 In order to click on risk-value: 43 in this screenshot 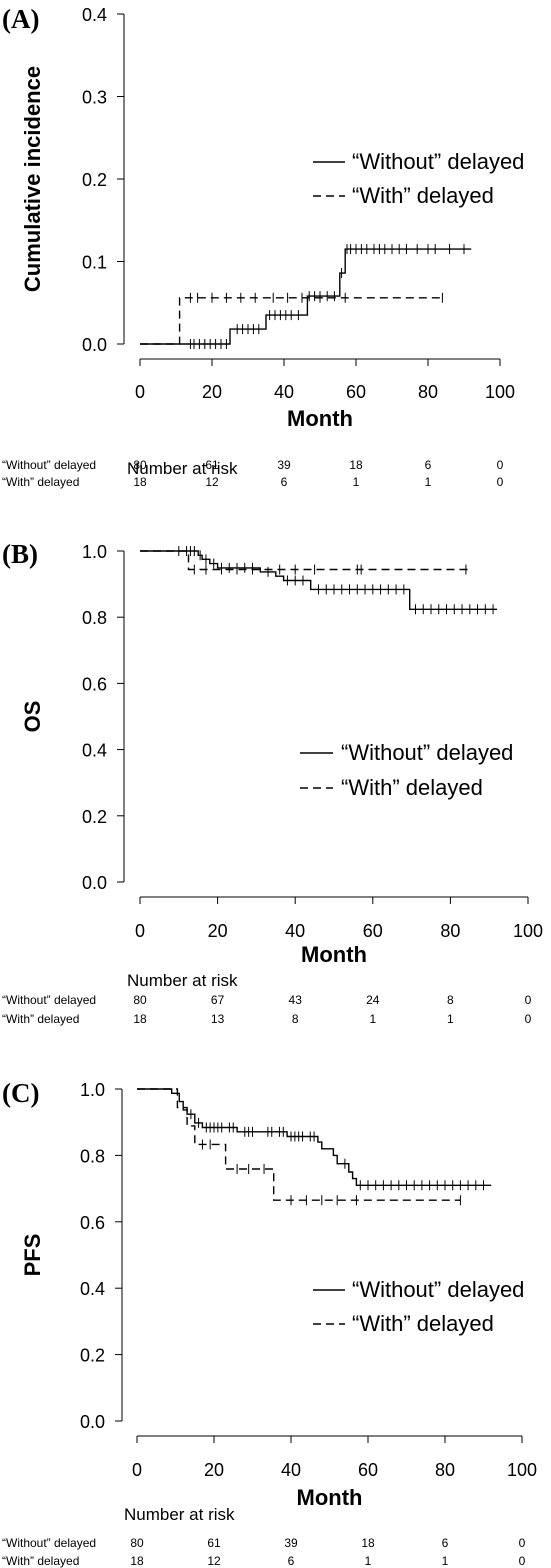, I will do `click(296, 1000)`.